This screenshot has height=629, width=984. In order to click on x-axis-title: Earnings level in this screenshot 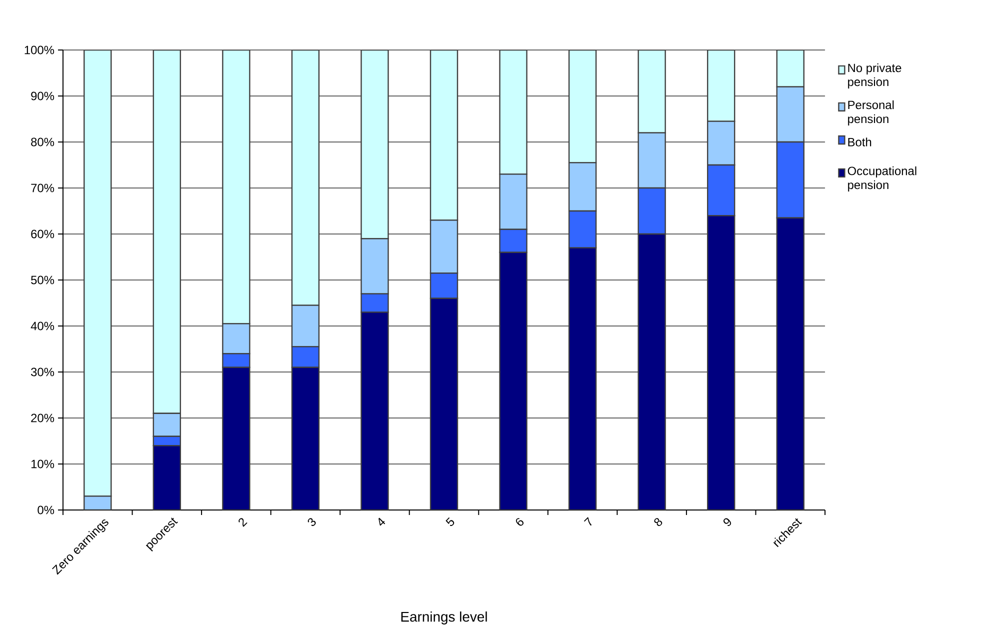, I will do `click(444, 617)`.